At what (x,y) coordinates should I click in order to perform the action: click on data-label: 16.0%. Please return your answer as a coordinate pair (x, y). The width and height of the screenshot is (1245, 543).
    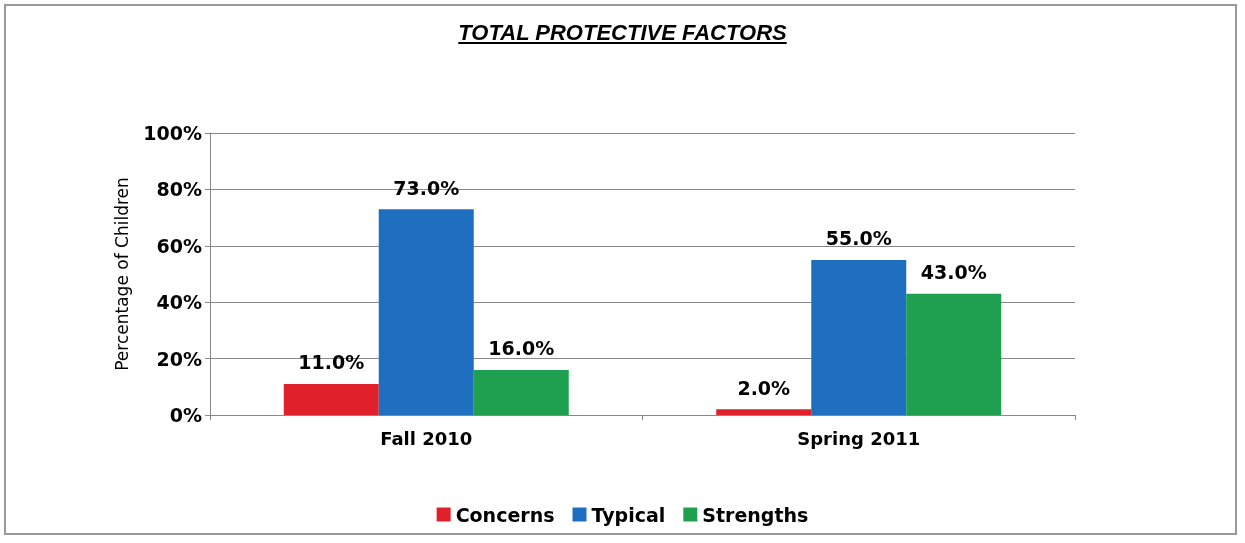
    Looking at the image, I should click on (521, 348).